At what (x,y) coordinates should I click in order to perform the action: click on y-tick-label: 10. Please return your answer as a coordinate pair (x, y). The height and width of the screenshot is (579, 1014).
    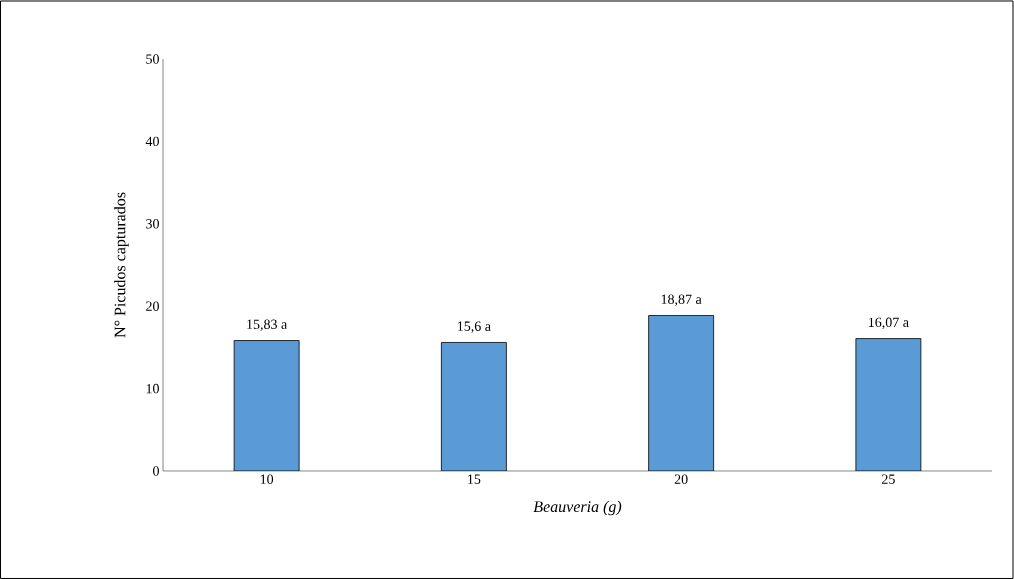
    Looking at the image, I should click on (152, 388).